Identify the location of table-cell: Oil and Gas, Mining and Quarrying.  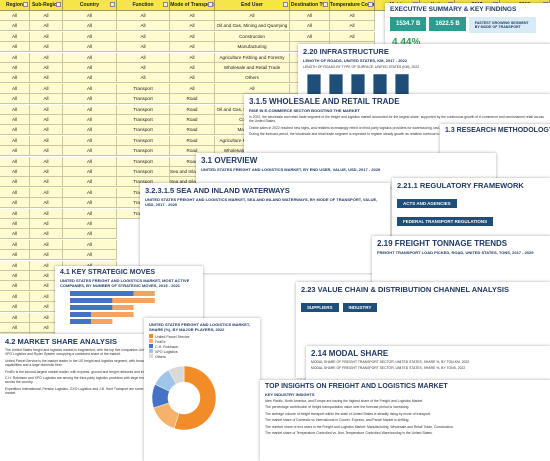
(252, 26).